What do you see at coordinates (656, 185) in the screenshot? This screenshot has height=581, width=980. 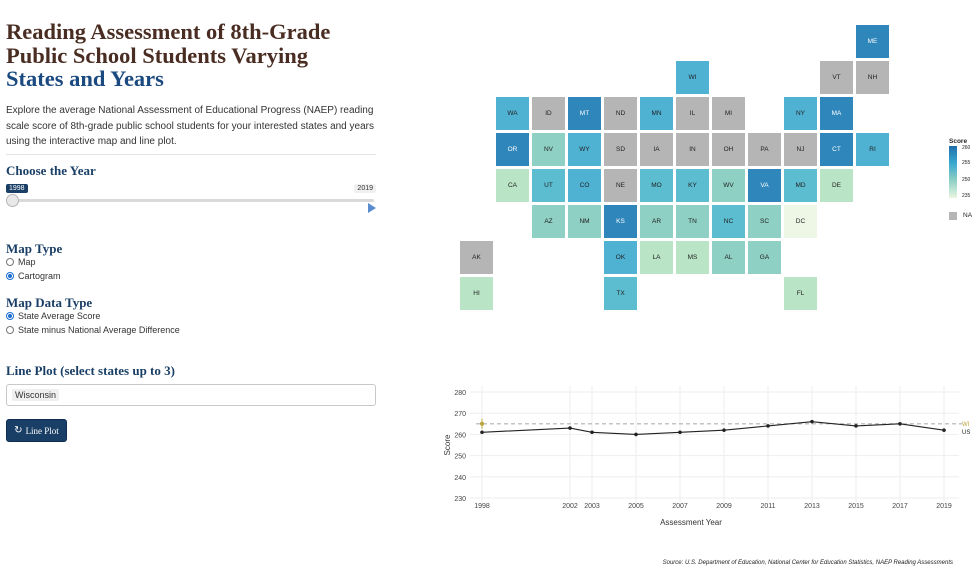 I see `state-tile-mo: MO` at bounding box center [656, 185].